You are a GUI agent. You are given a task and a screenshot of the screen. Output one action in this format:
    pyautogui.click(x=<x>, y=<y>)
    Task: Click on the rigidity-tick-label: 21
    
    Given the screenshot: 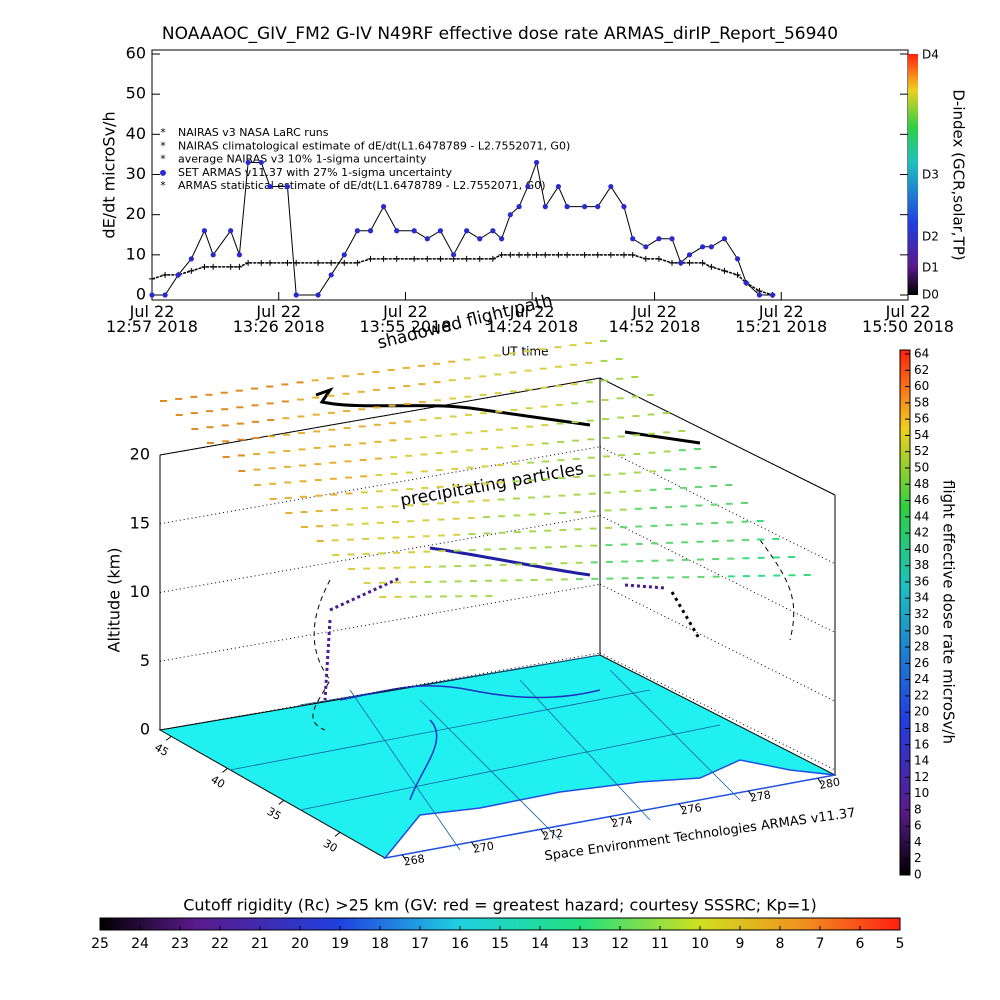 What is the action you would take?
    pyautogui.click(x=260, y=944)
    